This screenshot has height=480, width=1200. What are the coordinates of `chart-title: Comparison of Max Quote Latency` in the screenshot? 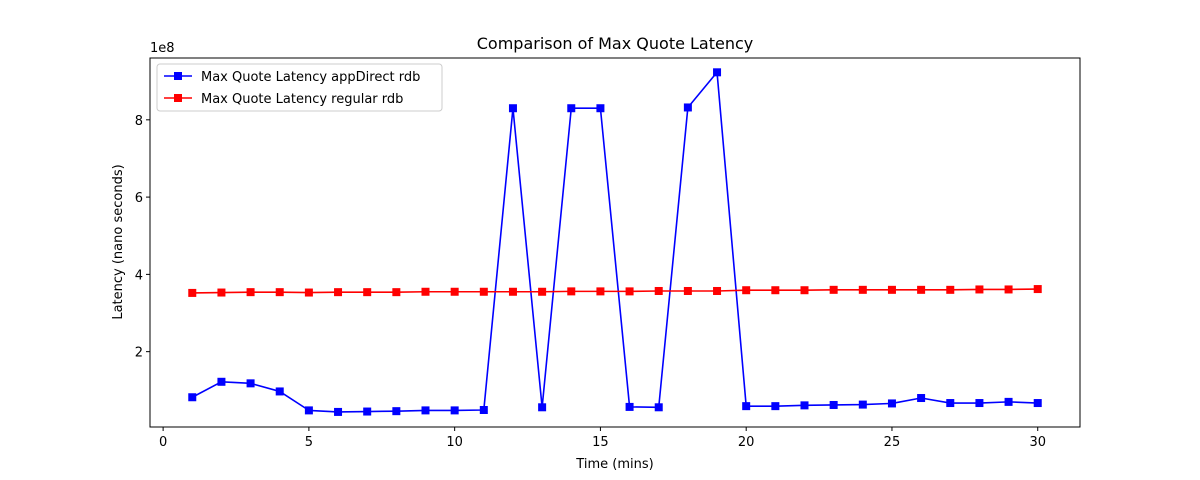 It's located at (615, 43).